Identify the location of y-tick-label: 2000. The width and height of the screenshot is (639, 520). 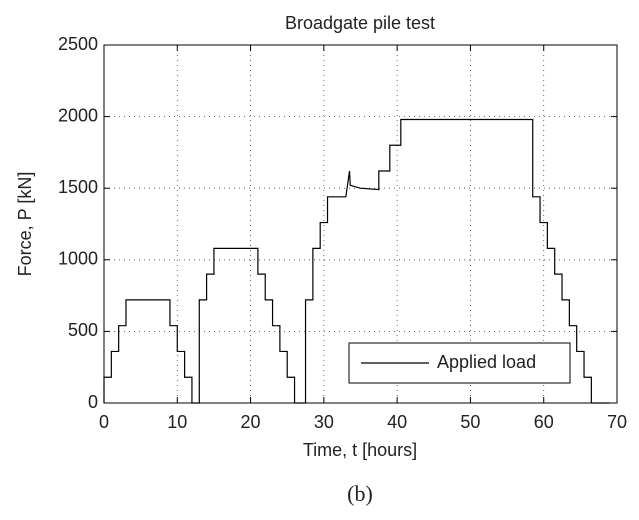
(78, 115).